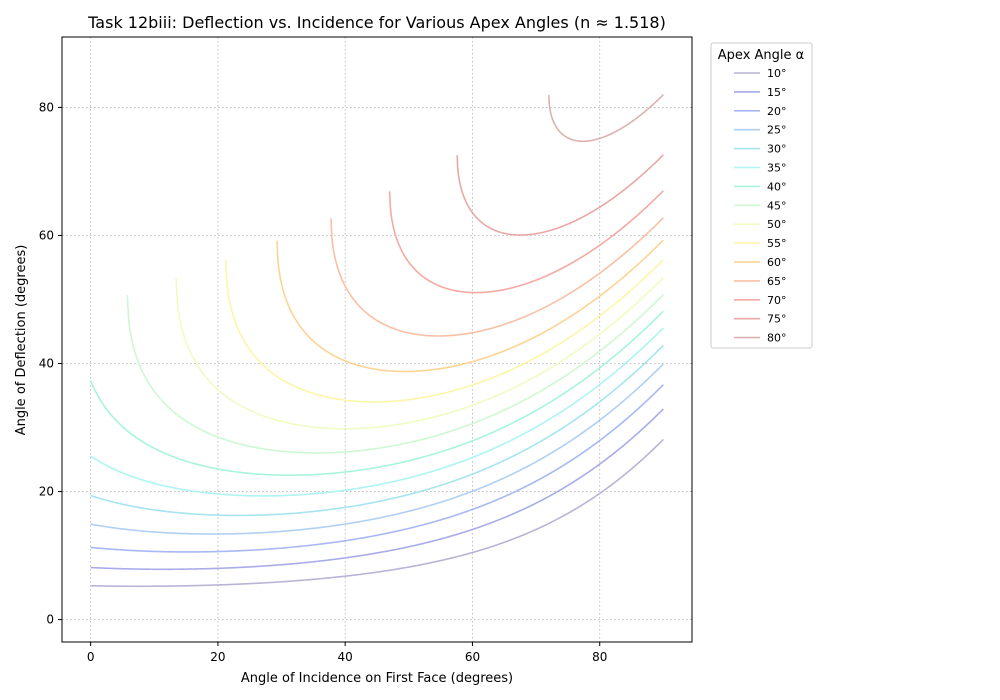  What do you see at coordinates (91, 657) in the screenshot?
I see `x-tick-label: 0` at bounding box center [91, 657].